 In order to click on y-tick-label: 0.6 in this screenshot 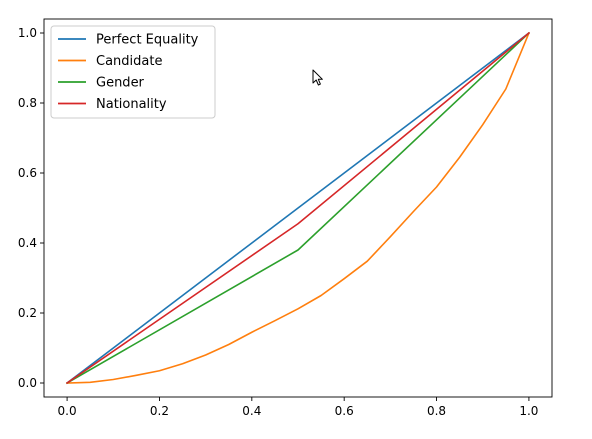, I will do `click(27, 173)`.